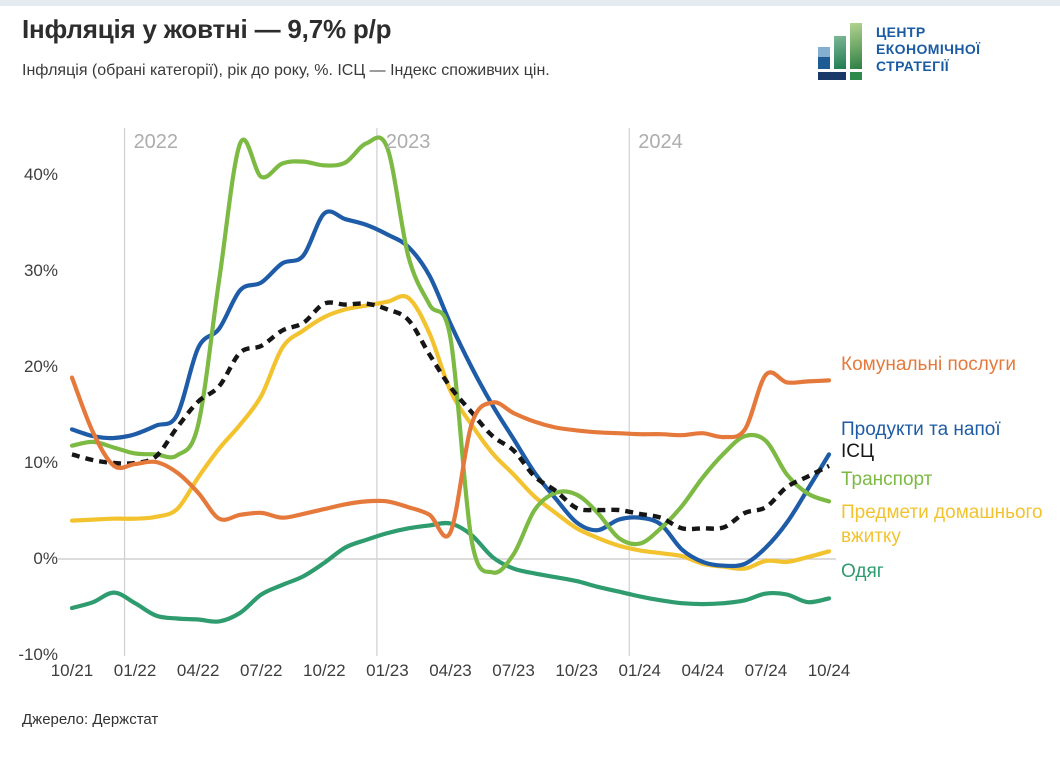 The image size is (1060, 768). Describe the element at coordinates (450, 572) in the screenshot. I see `series-line-clothing` at that location.